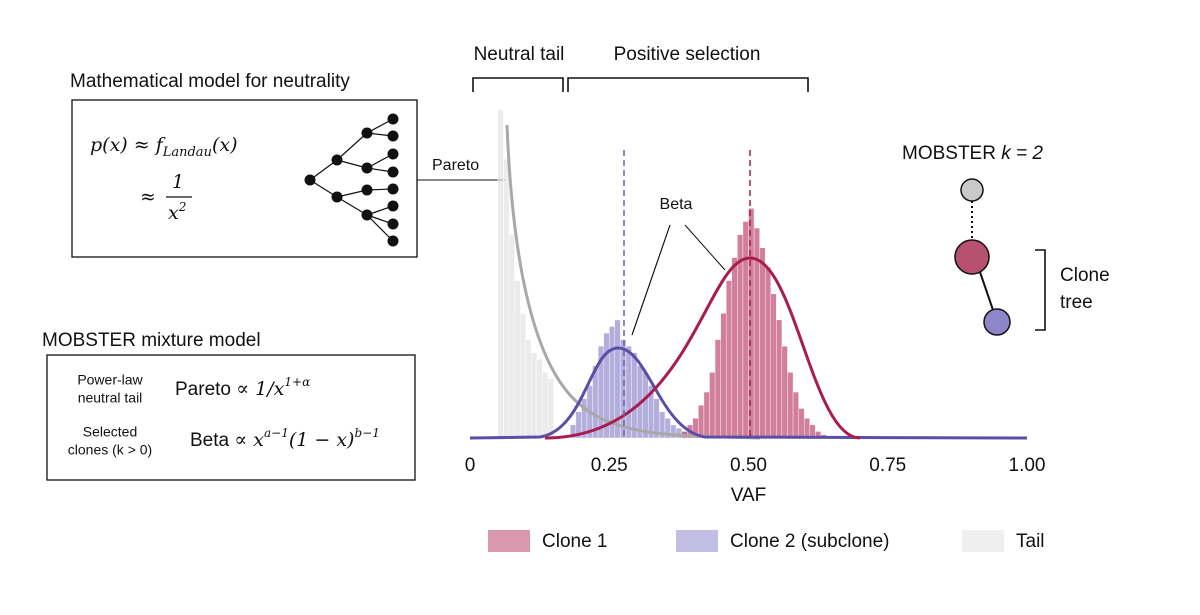 The height and width of the screenshot is (615, 1200). I want to click on model-box, so click(244, 178).